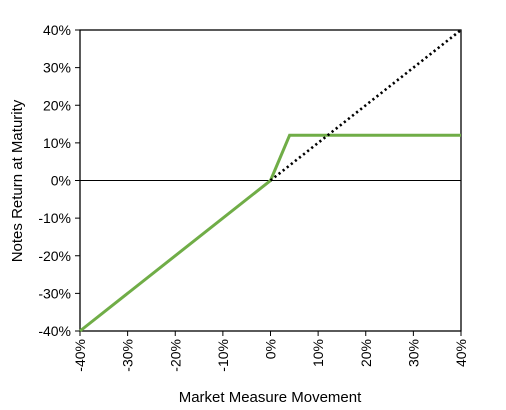 Image resolution: width=506 pixels, height=410 pixels. Describe the element at coordinates (61, 181) in the screenshot. I see `y-tick-label: 0%` at that location.